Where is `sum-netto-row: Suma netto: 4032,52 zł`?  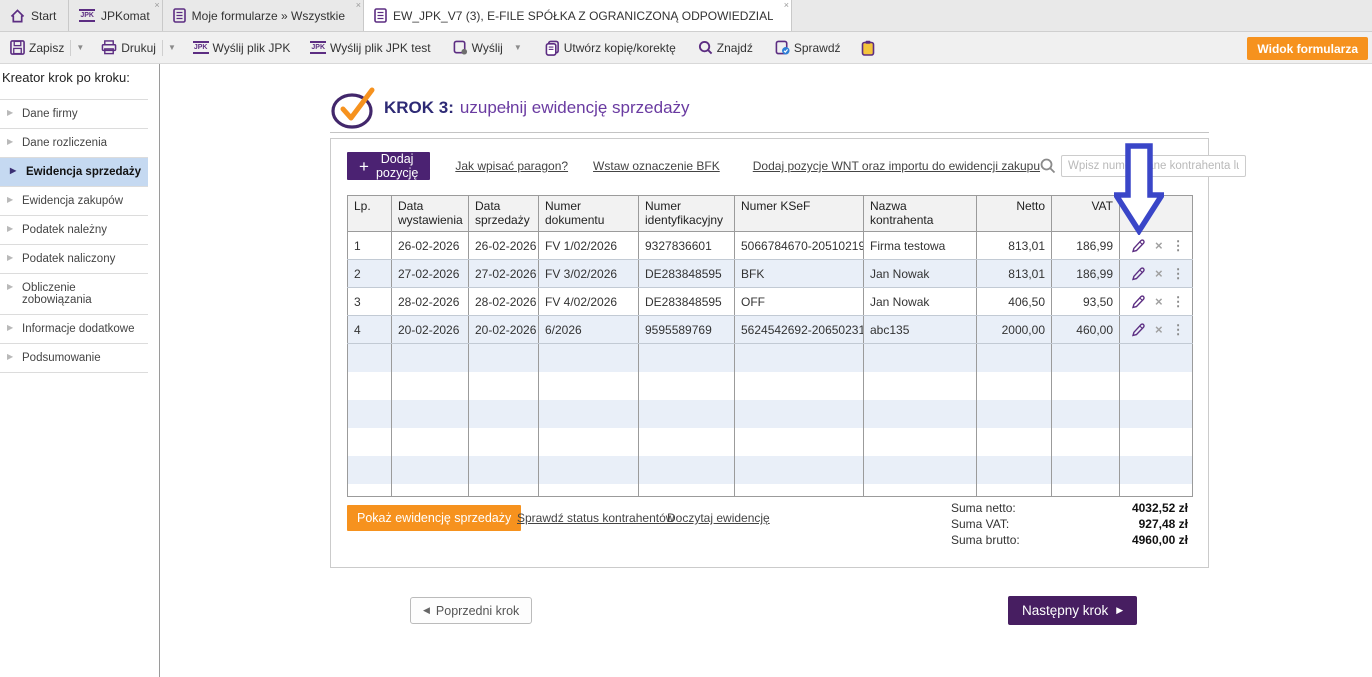 sum-netto-row: Suma netto: 4032,52 zł is located at coordinates (1069, 508).